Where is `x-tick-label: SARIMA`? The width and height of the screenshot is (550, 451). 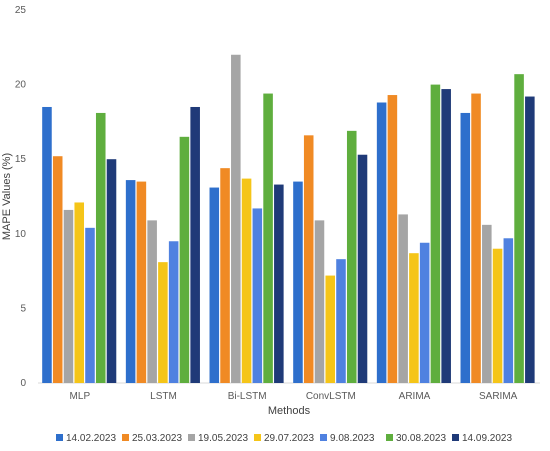
x-tick-label: SARIMA is located at coordinates (498, 396).